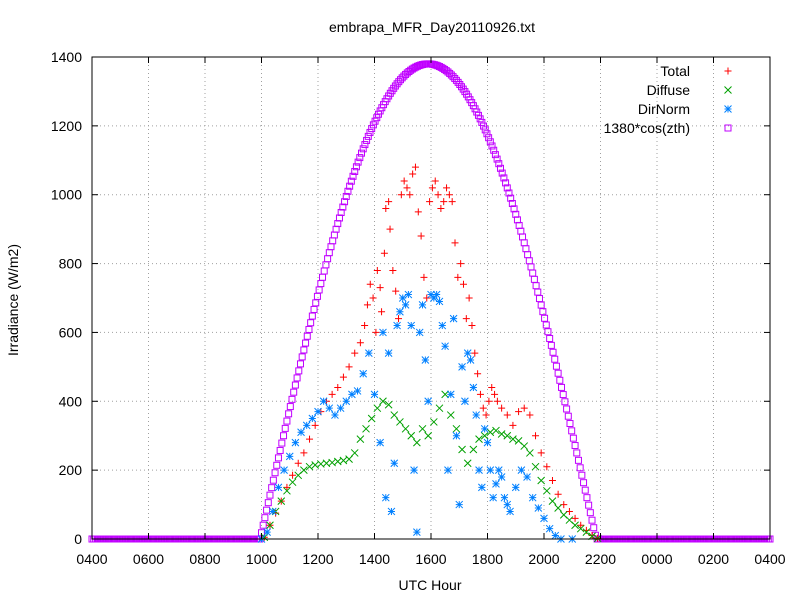 Image resolution: width=800 pixels, height=600 pixels. I want to click on y-tick-label: 400, so click(71, 401).